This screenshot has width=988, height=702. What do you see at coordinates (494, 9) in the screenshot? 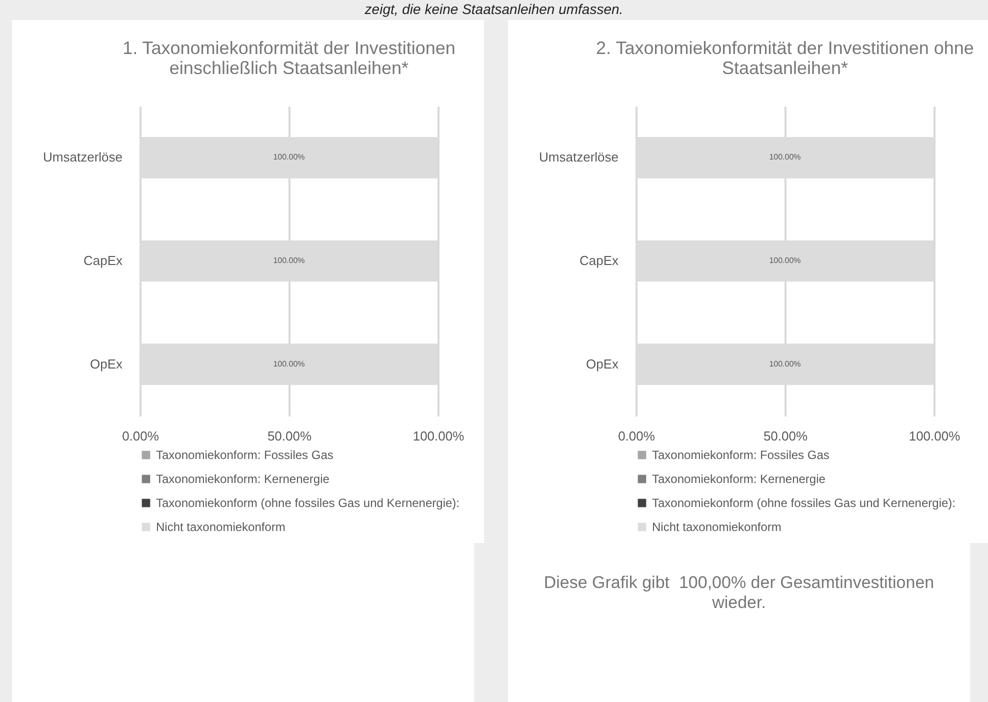
I see `text: zeigt, die keine Staatsanleihen umfassen.` at bounding box center [494, 9].